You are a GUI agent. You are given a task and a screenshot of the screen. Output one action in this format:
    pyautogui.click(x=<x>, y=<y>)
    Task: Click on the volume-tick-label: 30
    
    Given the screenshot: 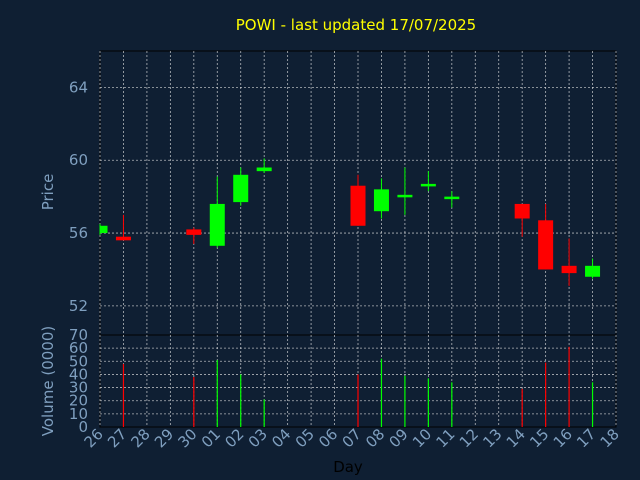 What is the action you would take?
    pyautogui.click(x=78, y=388)
    